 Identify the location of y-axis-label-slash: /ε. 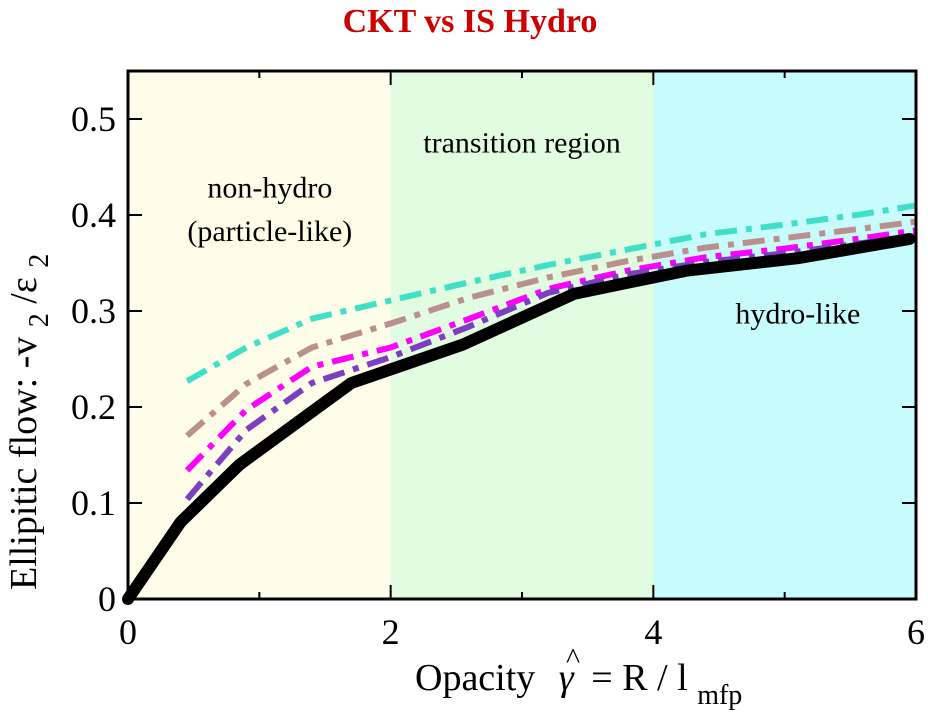
(24, 290).